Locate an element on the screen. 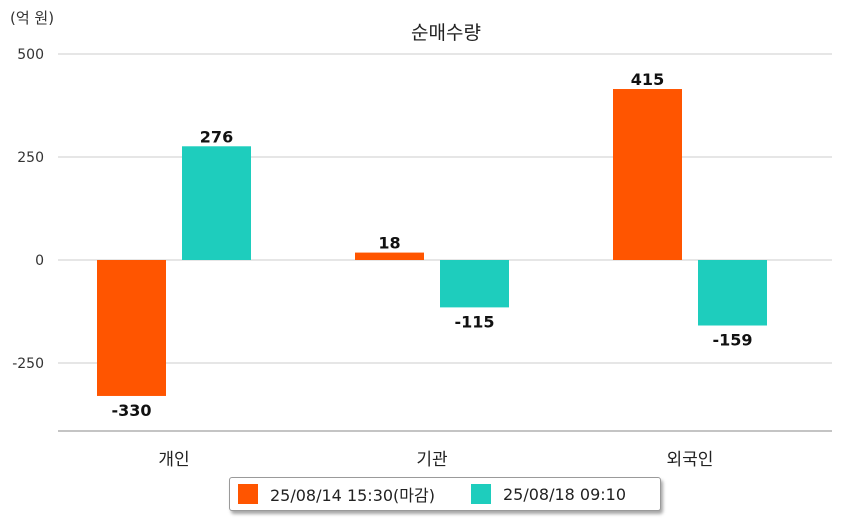 The height and width of the screenshot is (520, 842). unit-label: (억 원) is located at coordinates (32, 18).